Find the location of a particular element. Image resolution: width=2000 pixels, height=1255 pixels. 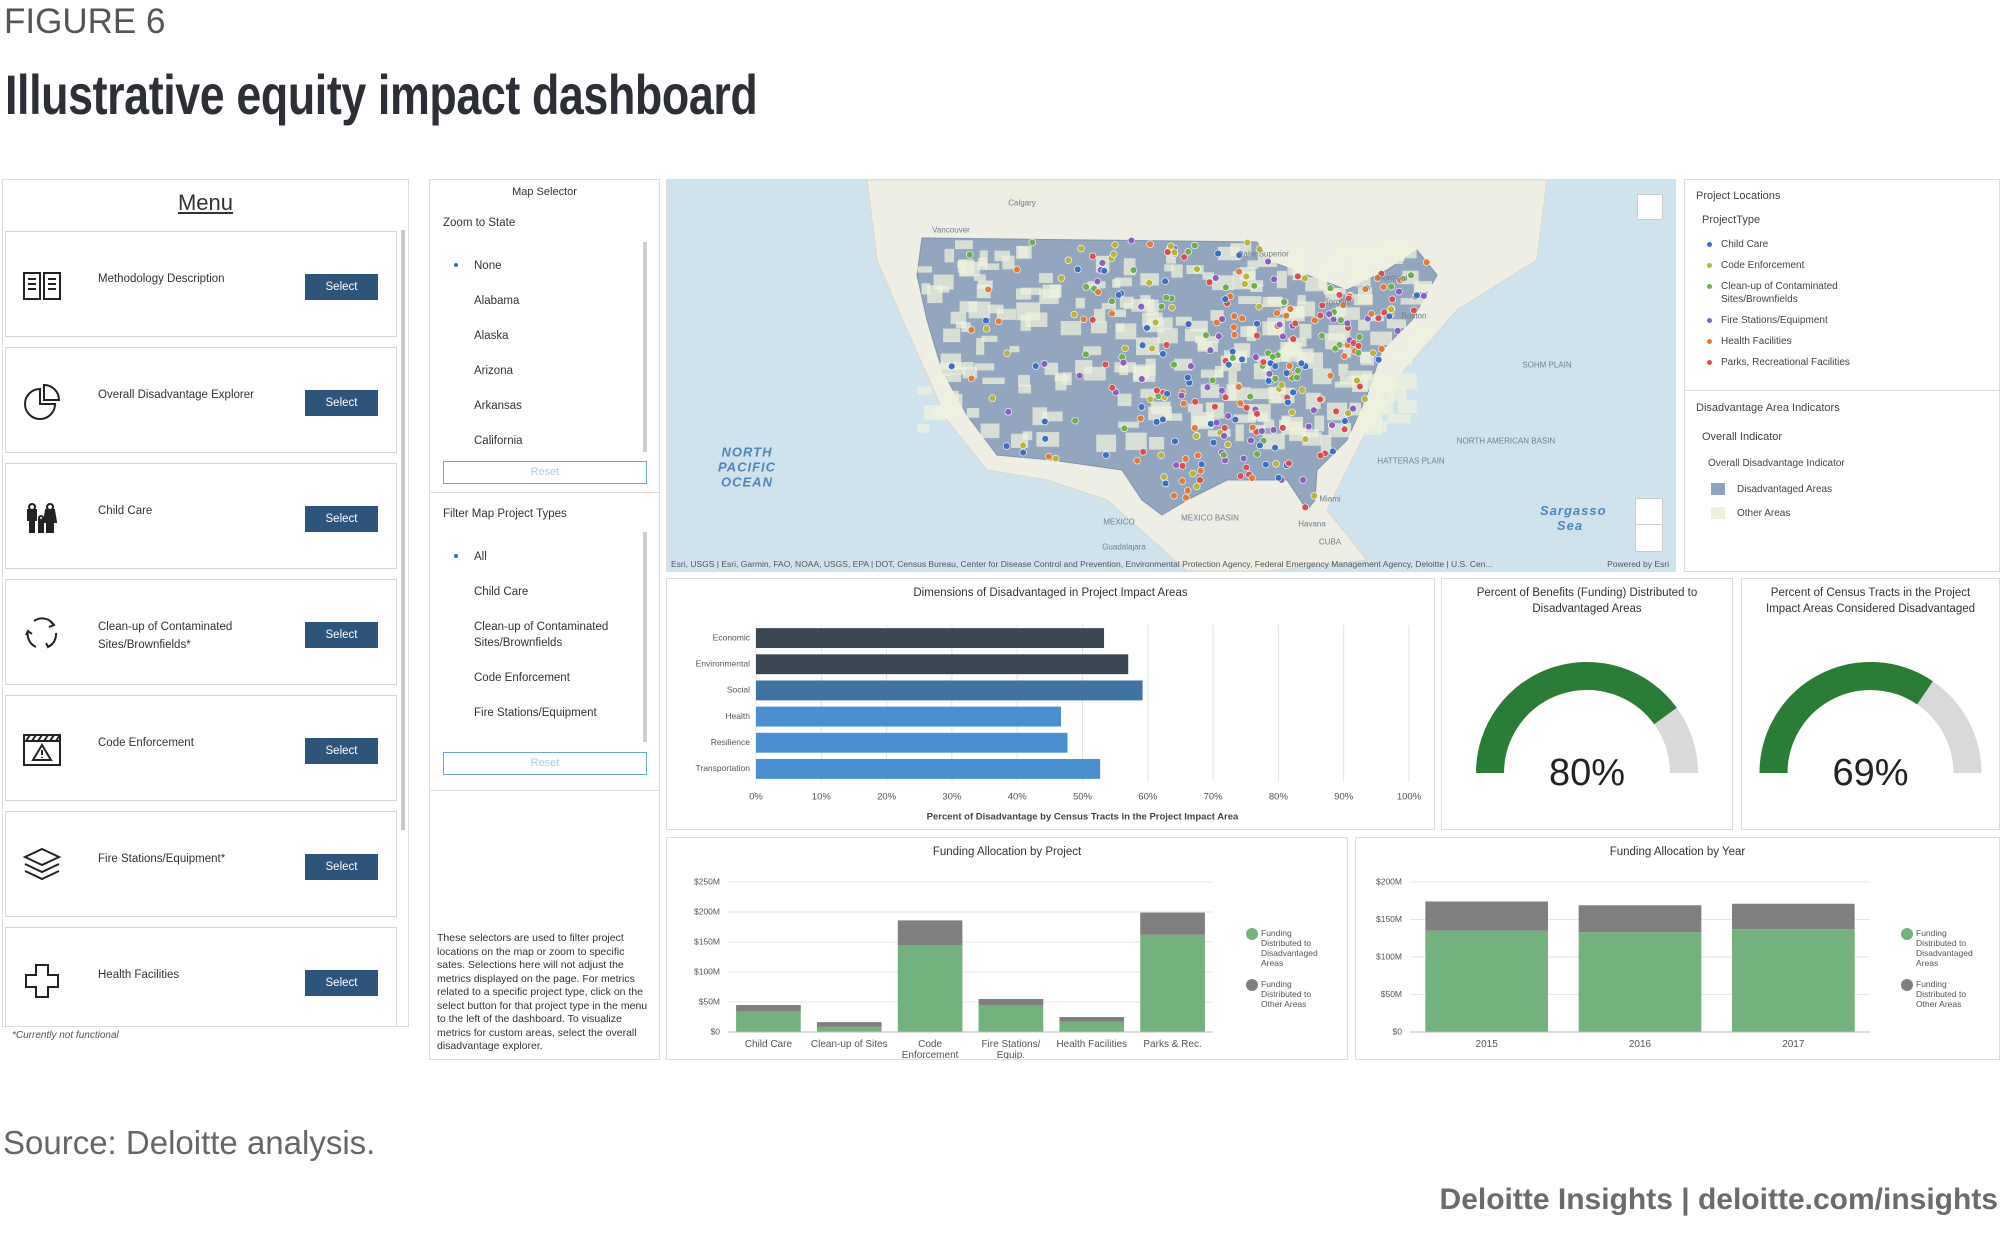

x-tick-label: 2017 is located at coordinates (1793, 1044).